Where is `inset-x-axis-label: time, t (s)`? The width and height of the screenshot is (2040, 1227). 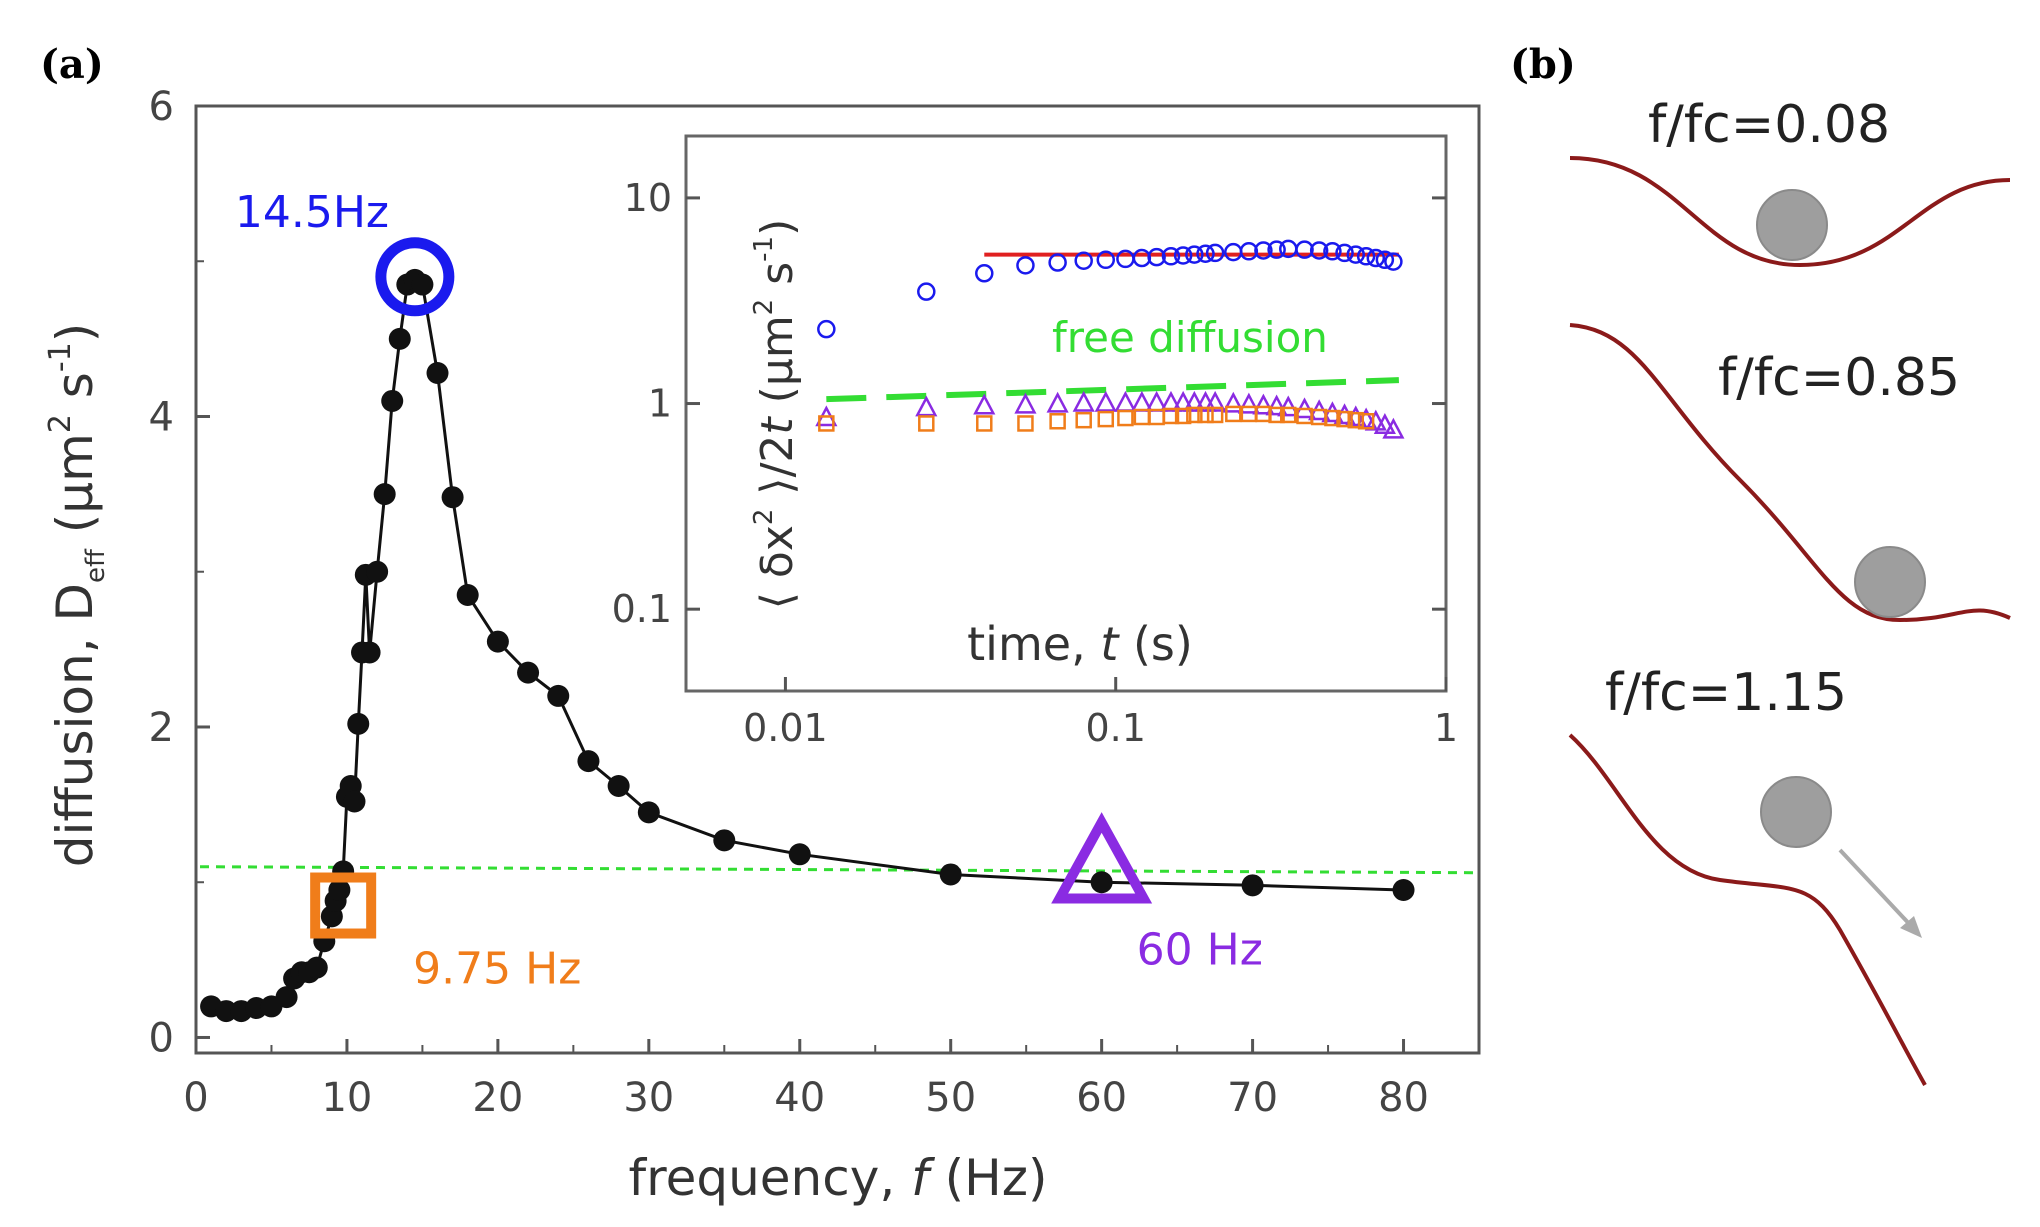
inset-x-axis-label: time, t (s) is located at coordinates (1080, 644).